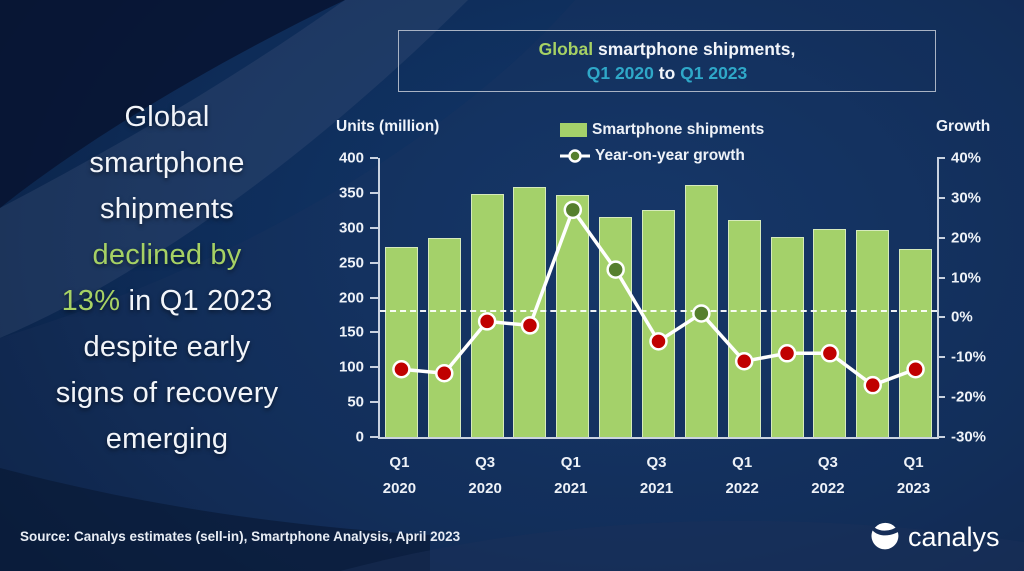 This screenshot has height=571, width=1024. Describe the element at coordinates (399, 476) in the screenshot. I see `x-axis-label-q1-2020: Q1 2020` at that location.